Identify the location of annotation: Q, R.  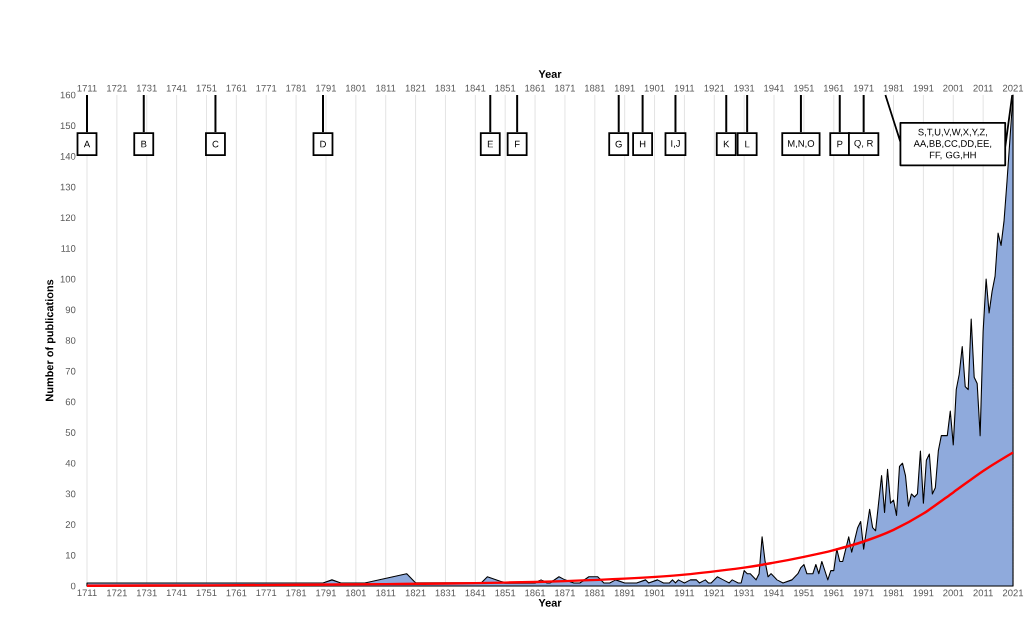
(863, 144).